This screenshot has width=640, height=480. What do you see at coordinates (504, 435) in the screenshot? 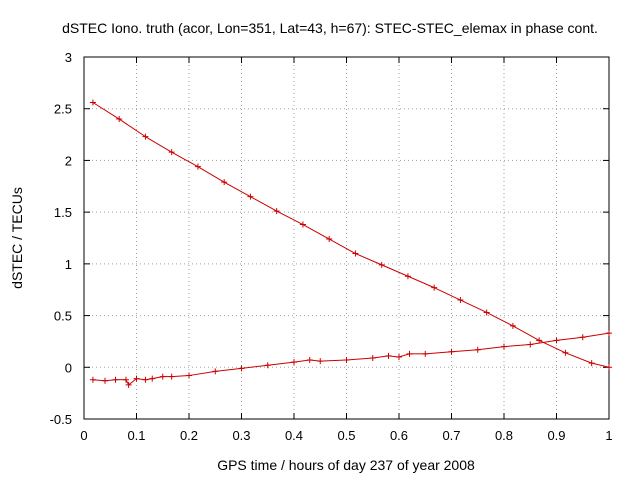
I see `x-tick-label: 0.8` at bounding box center [504, 435].